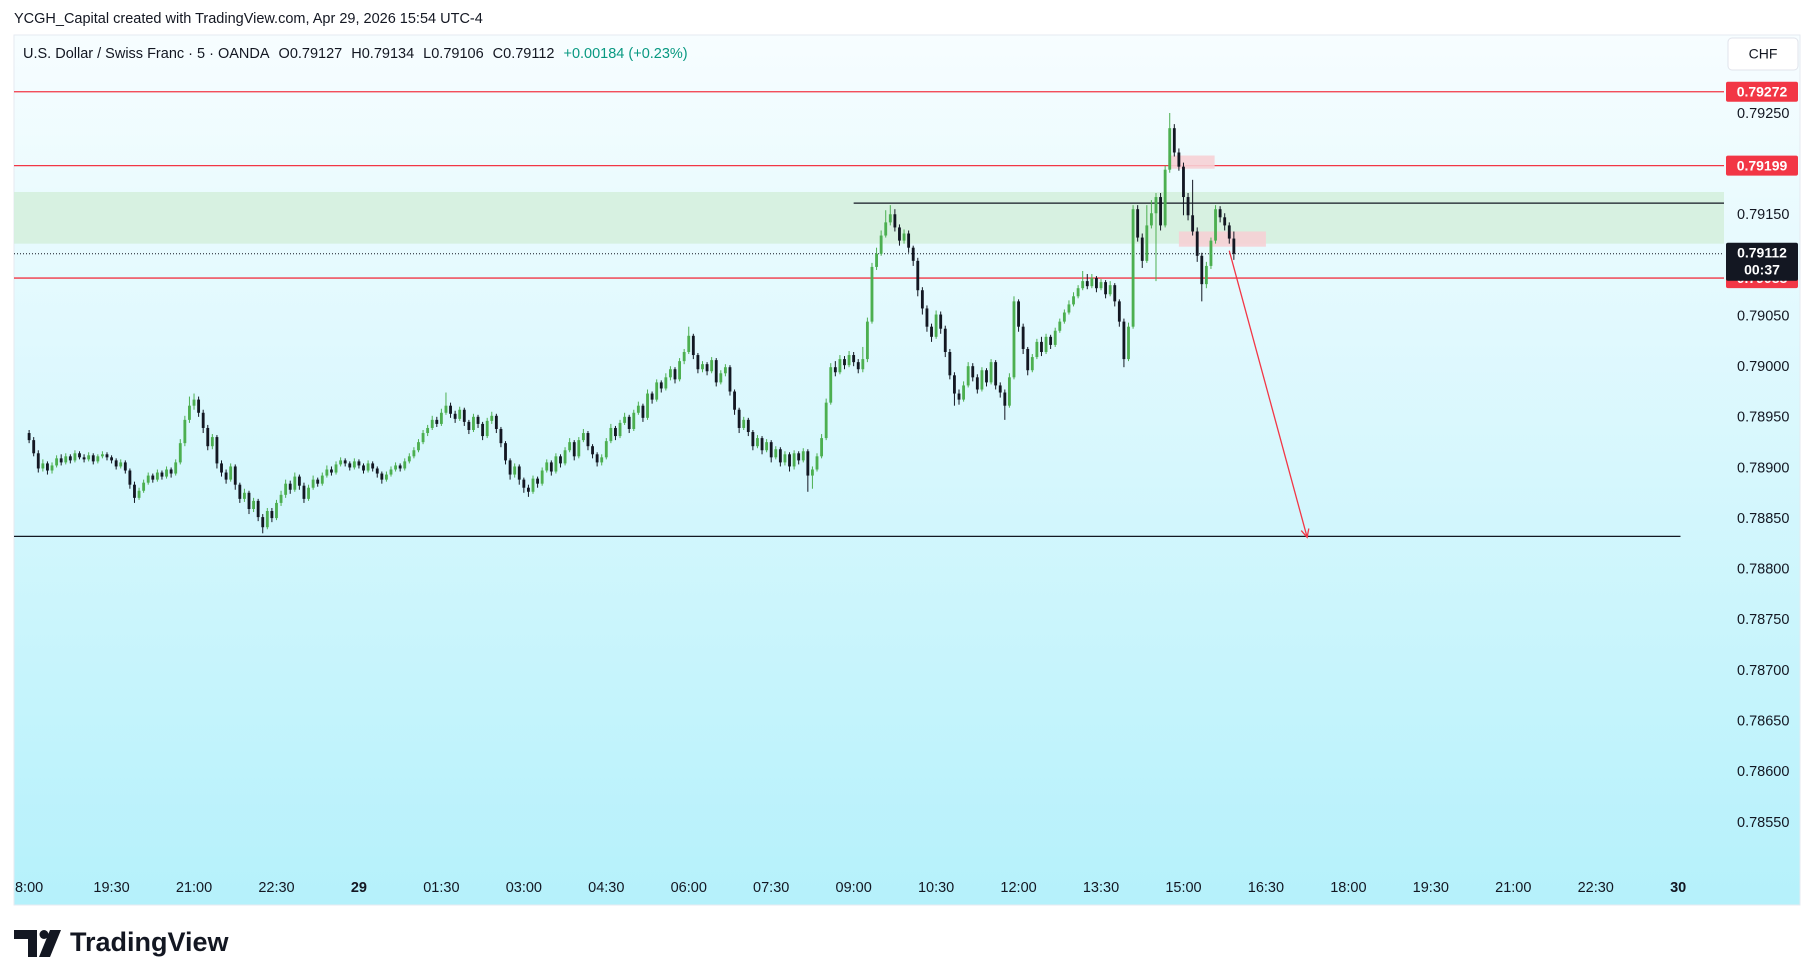 This screenshot has width=1814, height=980. I want to click on level-price-box, so click(1762, 91).